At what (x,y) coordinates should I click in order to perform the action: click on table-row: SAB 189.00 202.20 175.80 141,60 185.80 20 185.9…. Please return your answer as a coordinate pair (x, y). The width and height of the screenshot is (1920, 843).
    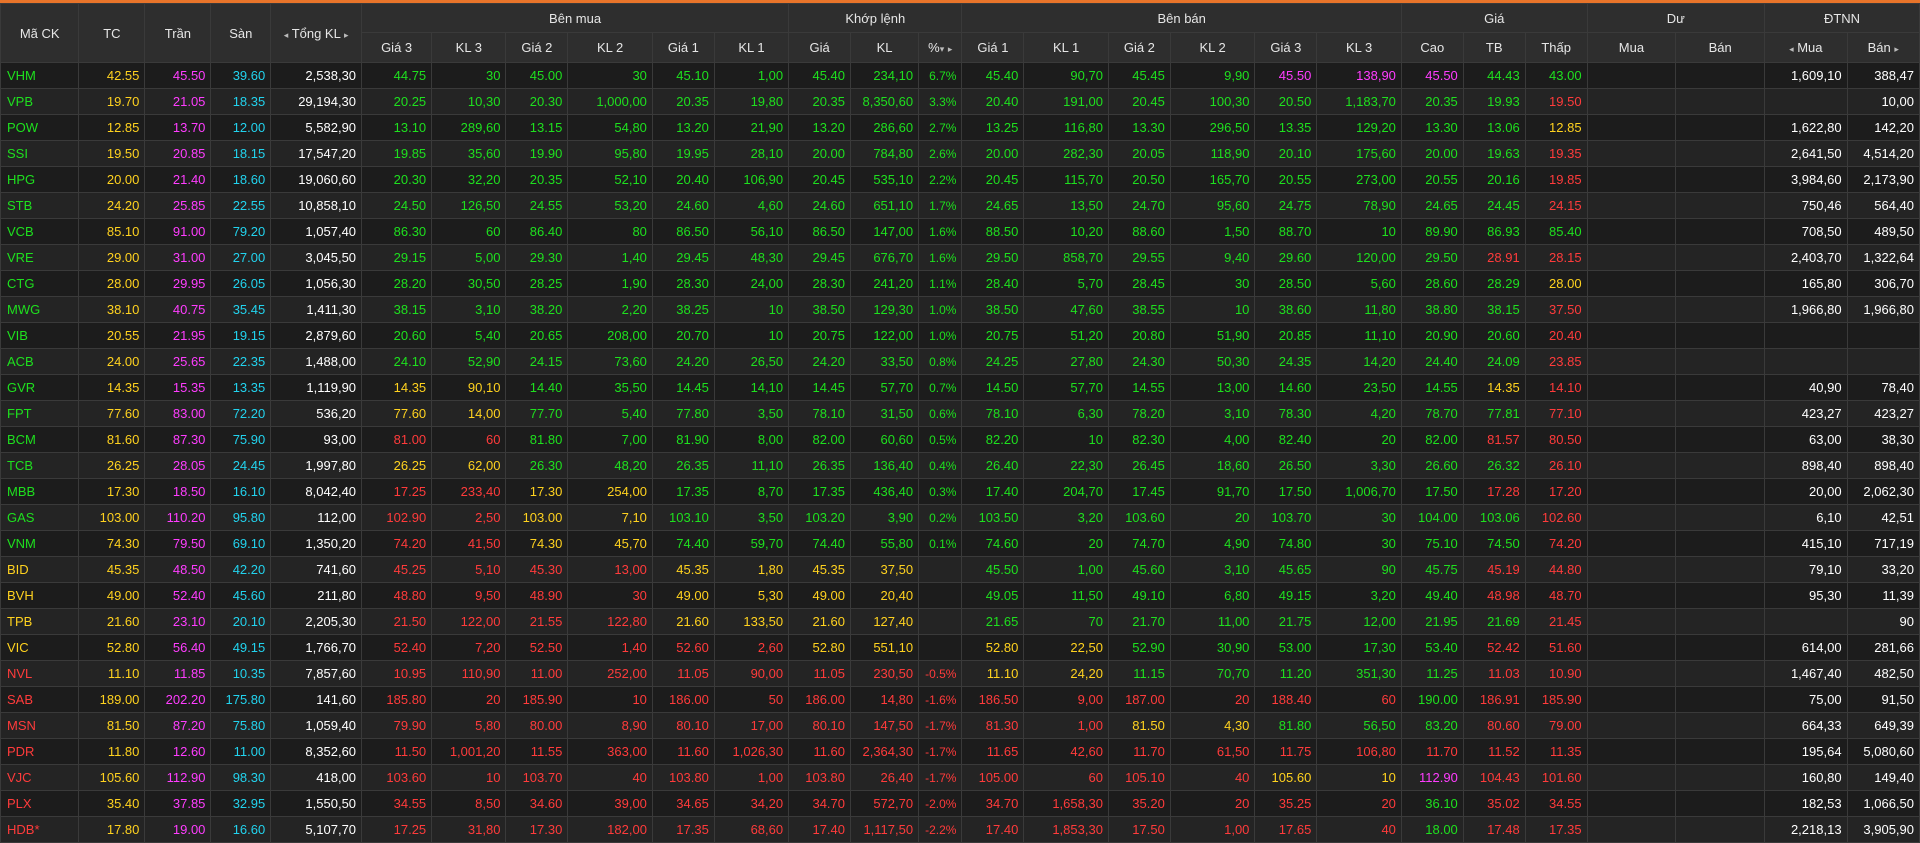
    Looking at the image, I should click on (960, 699).